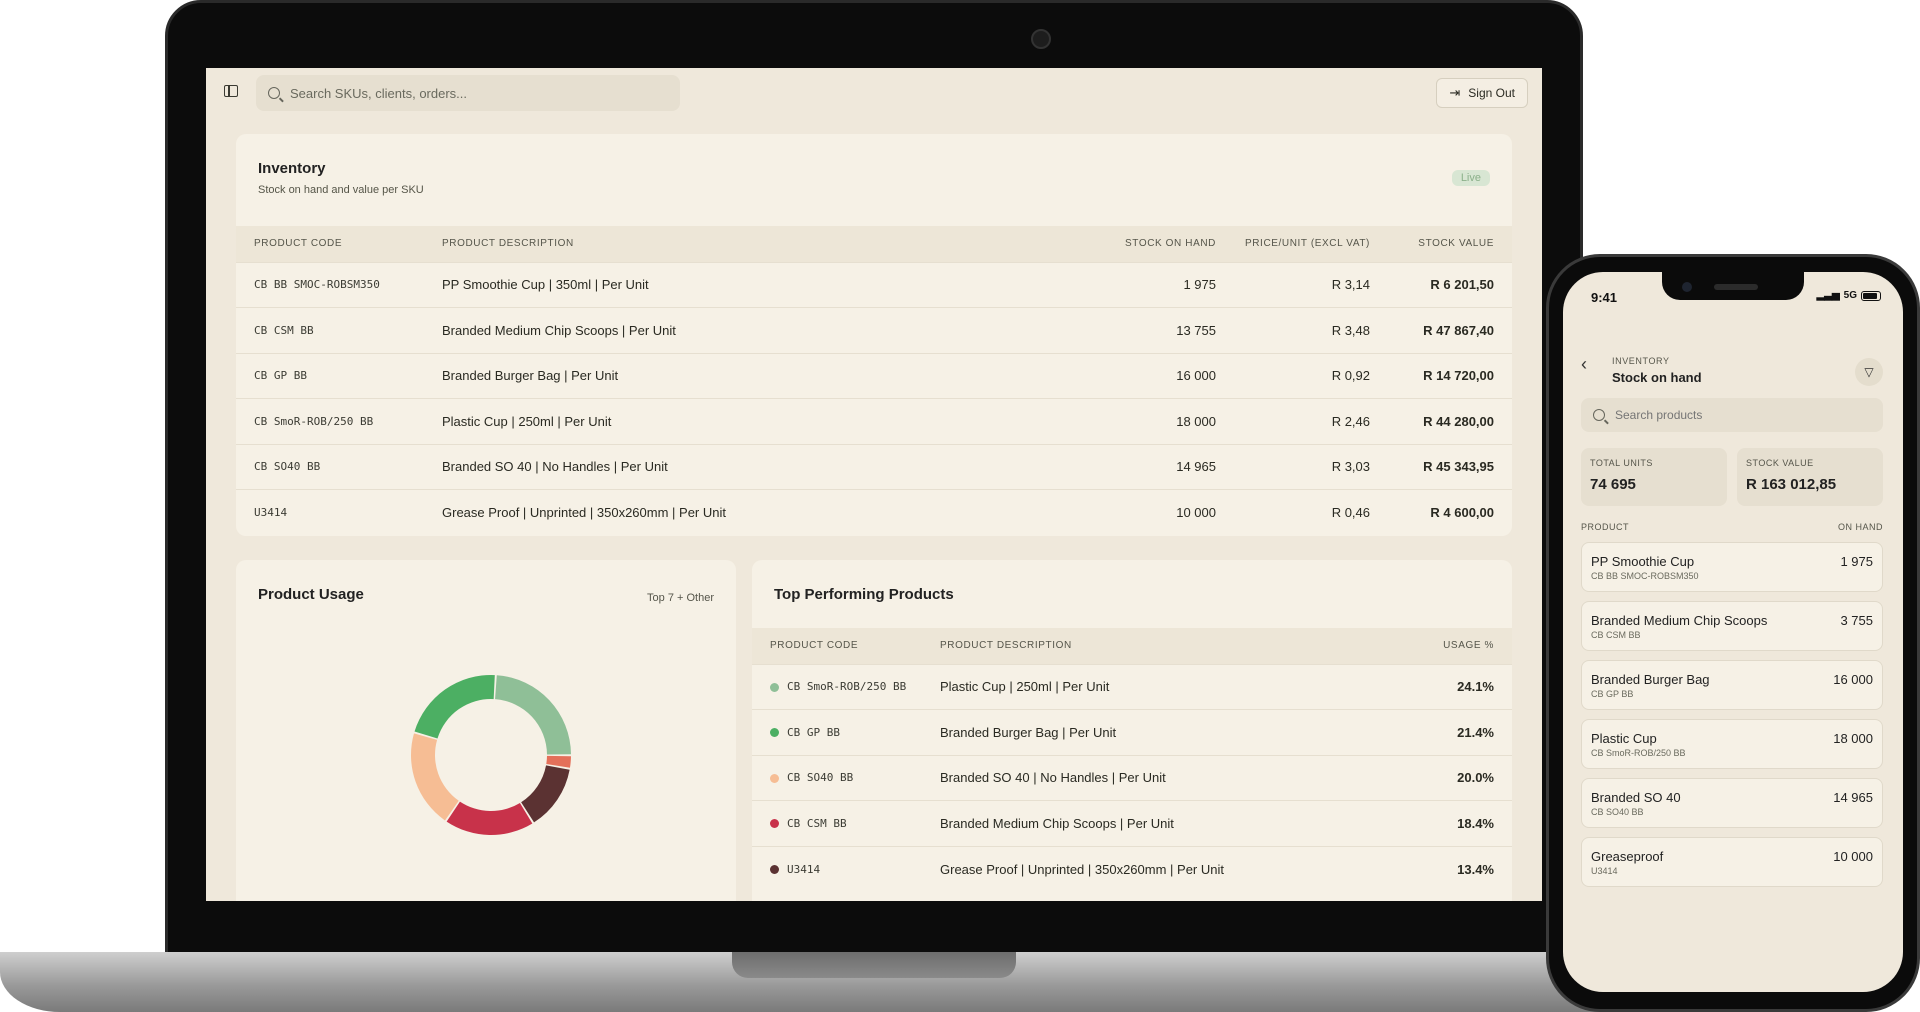 This screenshot has width=1920, height=1012. What do you see at coordinates (1604, 297) in the screenshot?
I see `status-time: 9:41` at bounding box center [1604, 297].